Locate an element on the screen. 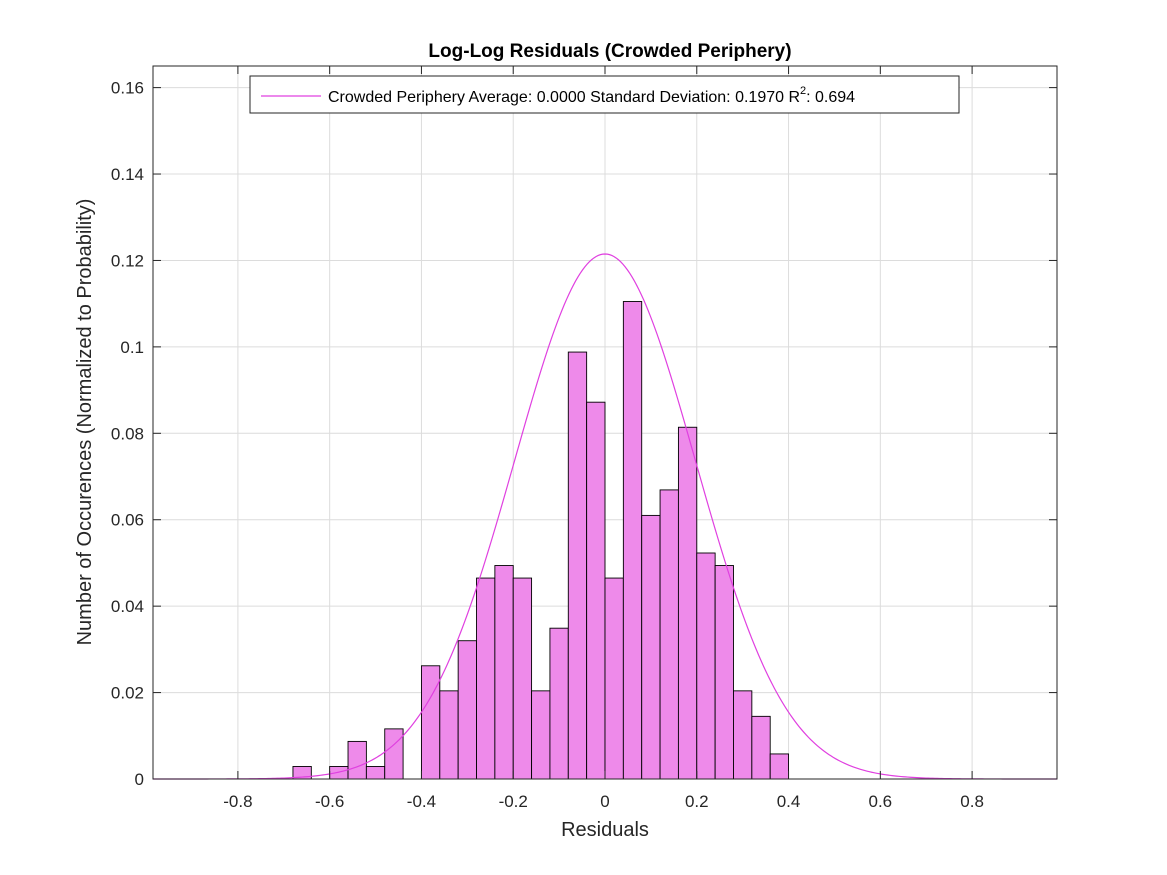 Image resolution: width=1167 pixels, height=875 pixels. x-tick-label: -0.8 is located at coordinates (237, 801).